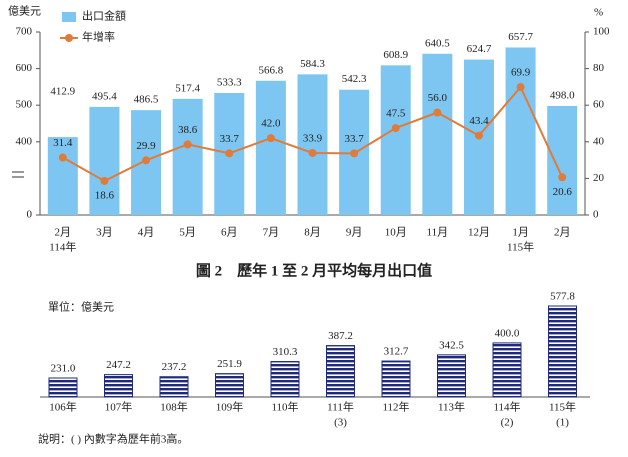 Image resolution: width=628 pixels, height=457 pixels. I want to click on line-label: 20.6, so click(563, 192).